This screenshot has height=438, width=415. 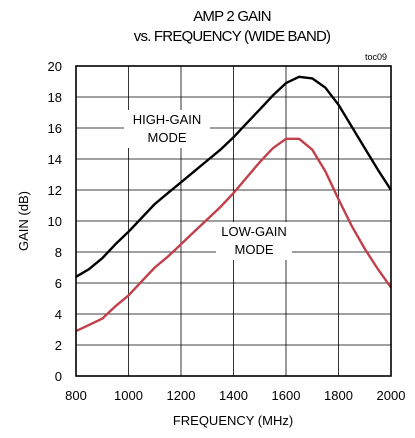 I want to click on y-tick-label: 4, so click(x=58, y=314).